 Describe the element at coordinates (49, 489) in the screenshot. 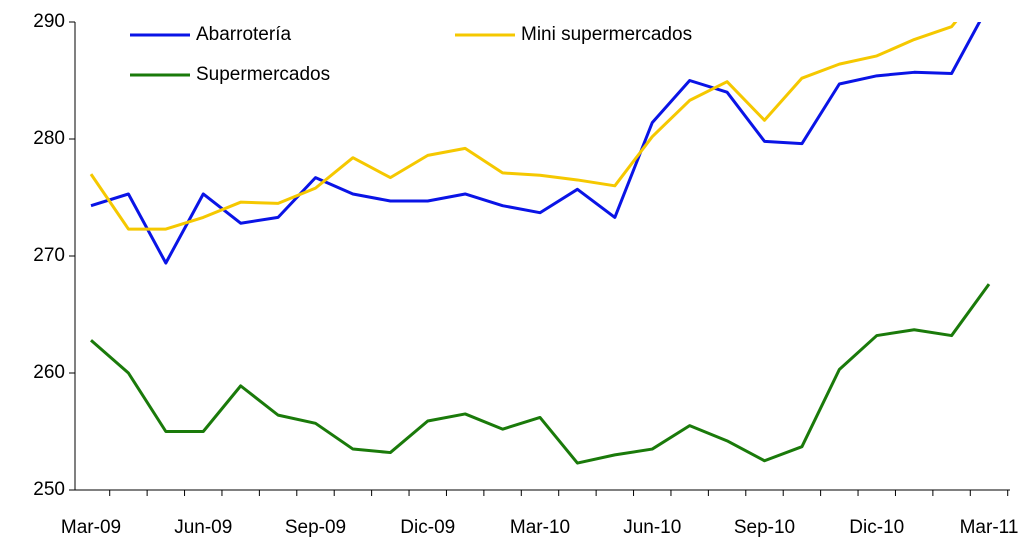

I see `y-tick-label: 250` at that location.